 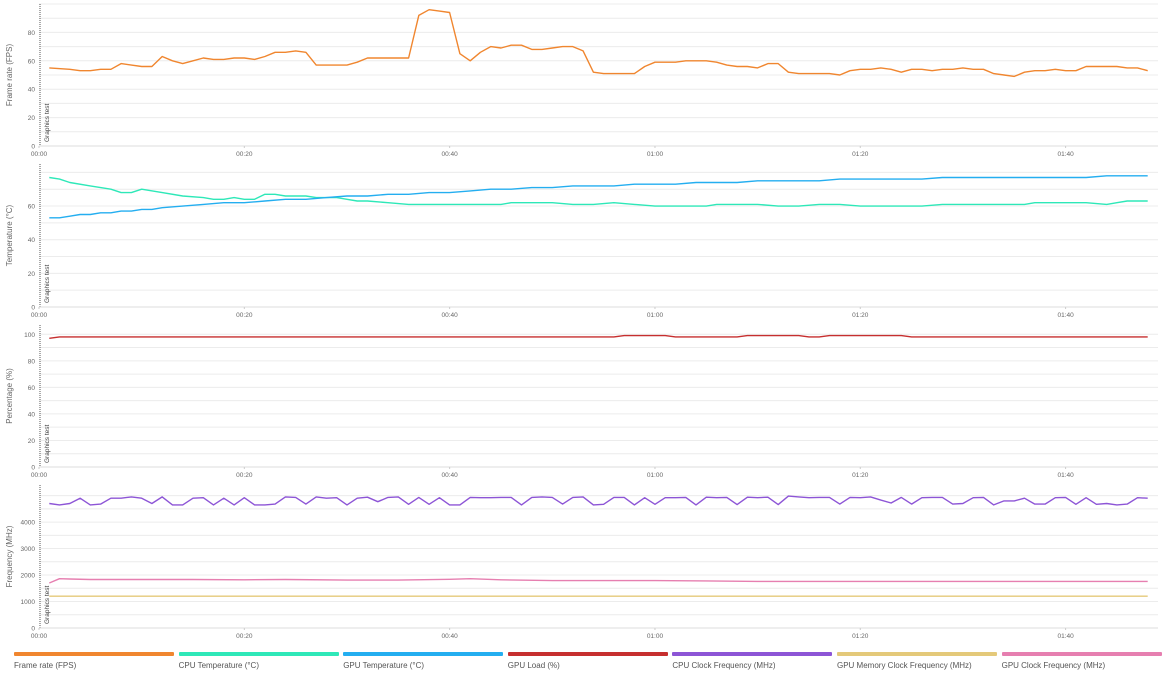 I want to click on legend-item: GPU Temperature (°C), so click(x=423, y=665).